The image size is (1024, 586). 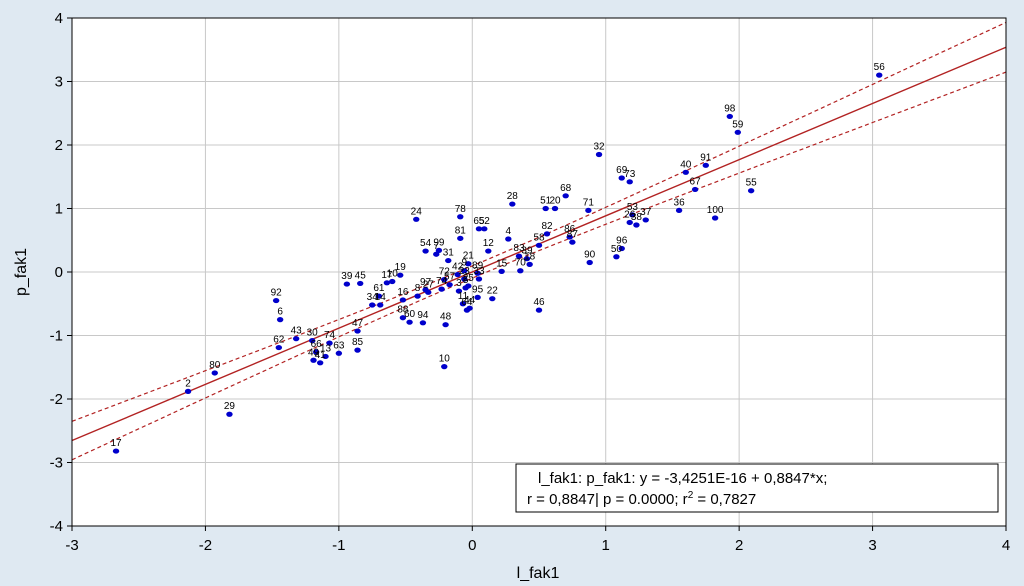 What do you see at coordinates (757, 488) in the screenshot?
I see `stats-box-frame` at bounding box center [757, 488].